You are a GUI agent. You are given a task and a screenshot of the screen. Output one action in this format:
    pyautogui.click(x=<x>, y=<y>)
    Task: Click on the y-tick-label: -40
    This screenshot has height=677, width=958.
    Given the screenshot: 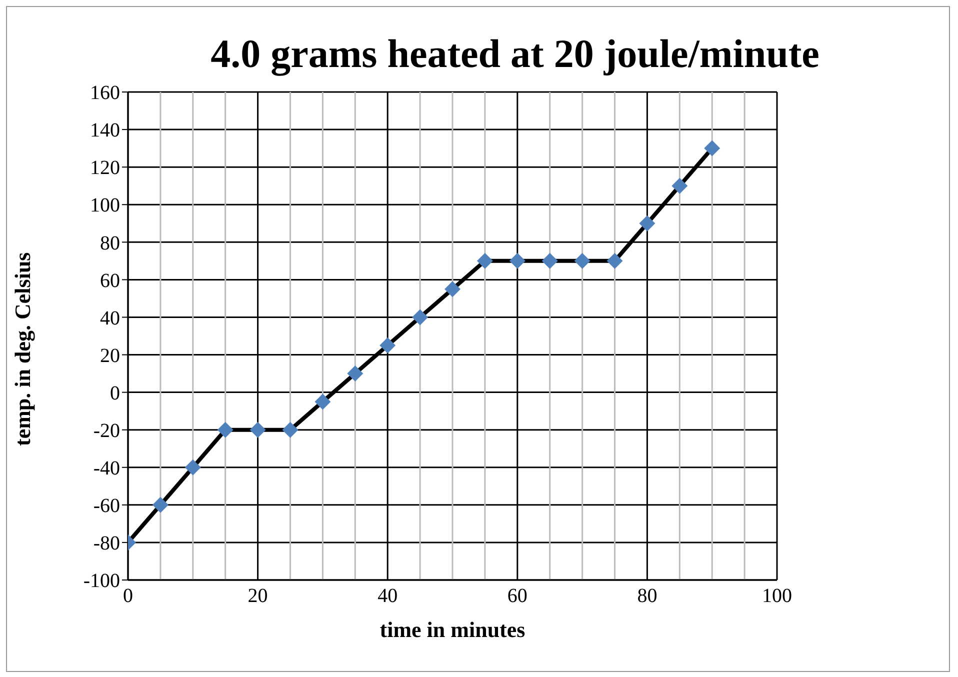 What is the action you would take?
    pyautogui.click(x=106, y=468)
    